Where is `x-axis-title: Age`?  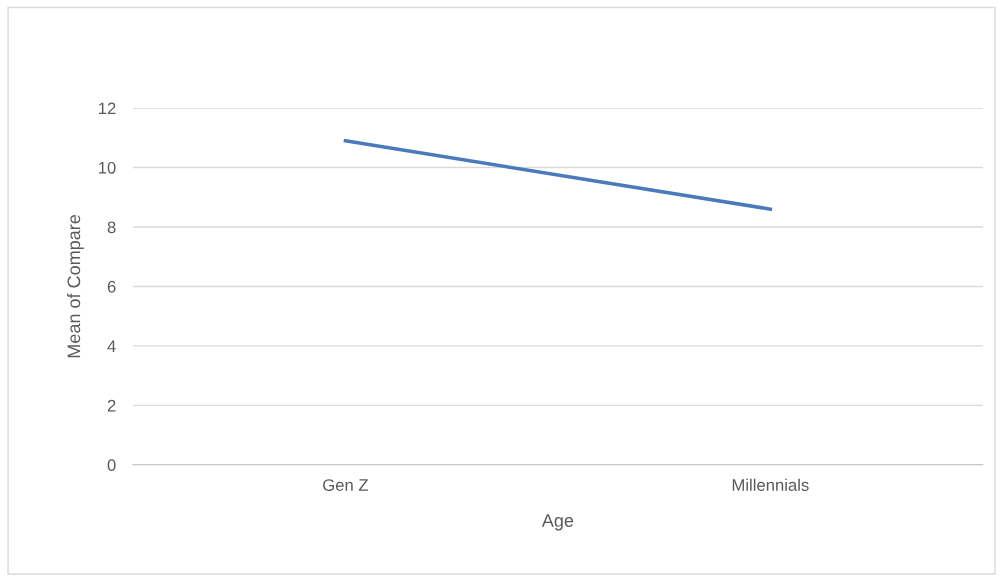
x-axis-title: Age is located at coordinates (557, 522).